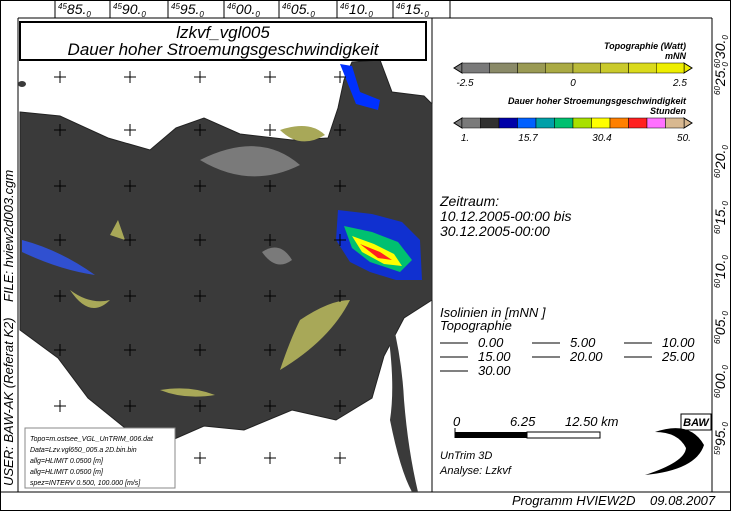 Image resolution: width=731 pixels, height=511 pixels. Describe the element at coordinates (573, 83) in the screenshot. I see `colorbar-tick: 0` at that location.